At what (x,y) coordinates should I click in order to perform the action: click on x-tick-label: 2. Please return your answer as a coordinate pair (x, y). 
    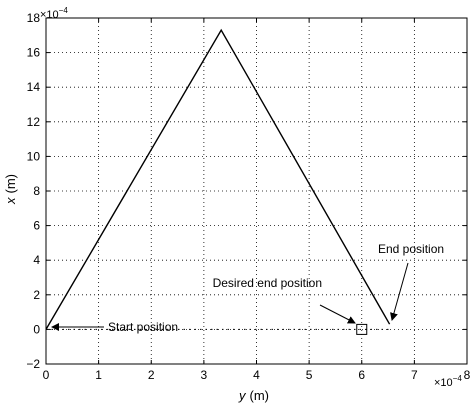
    Looking at the image, I should click on (151, 375).